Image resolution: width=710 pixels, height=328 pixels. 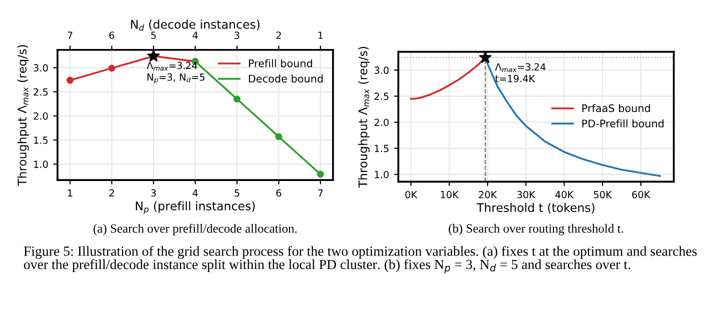 I want to click on x-axis-title: Threshold t (tokens), so click(x=535, y=208).